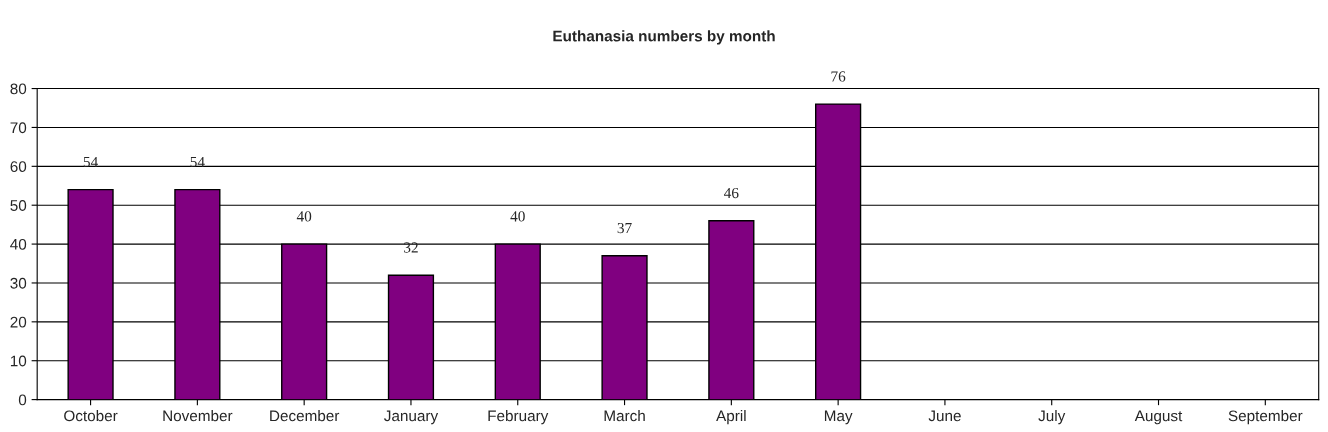  I want to click on data-label: 32, so click(411, 247).